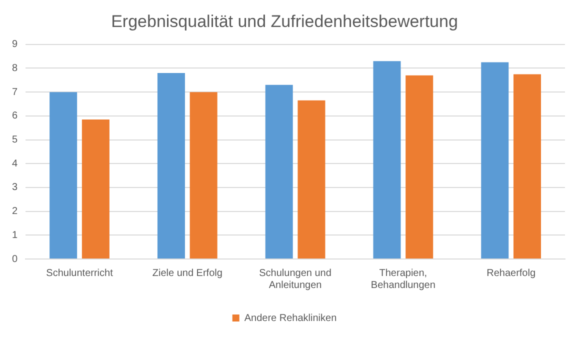 The height and width of the screenshot is (337, 577). Describe the element at coordinates (290, 318) in the screenshot. I see `legend-label: Andere Rehakliniken` at that location.